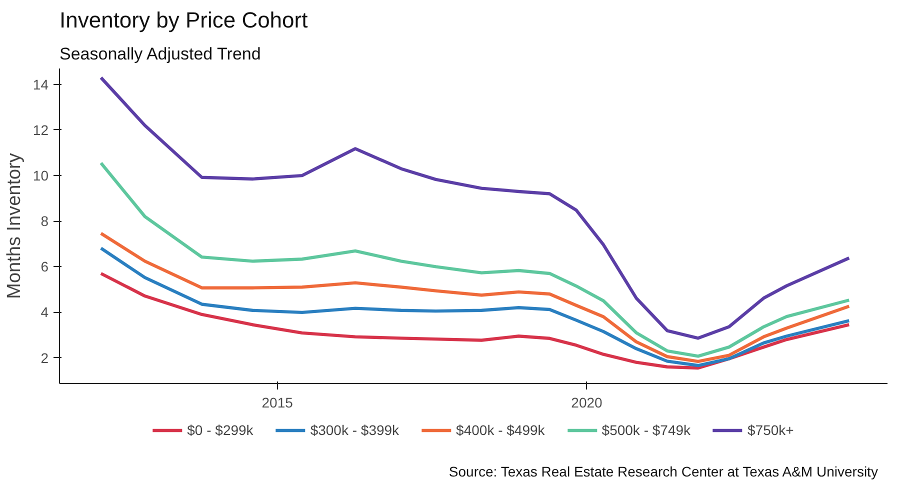  What do you see at coordinates (160, 54) in the screenshot?
I see `chart-subtitle: Seasonally Adjusted Trend` at bounding box center [160, 54].